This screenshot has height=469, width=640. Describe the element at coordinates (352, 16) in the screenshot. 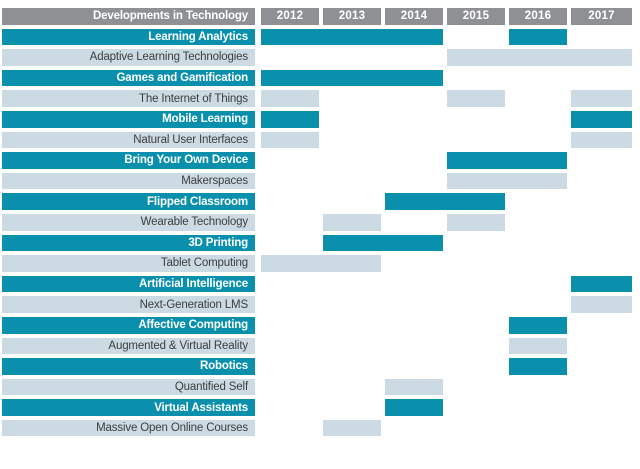

I see `year-column-header: 2013` at that location.